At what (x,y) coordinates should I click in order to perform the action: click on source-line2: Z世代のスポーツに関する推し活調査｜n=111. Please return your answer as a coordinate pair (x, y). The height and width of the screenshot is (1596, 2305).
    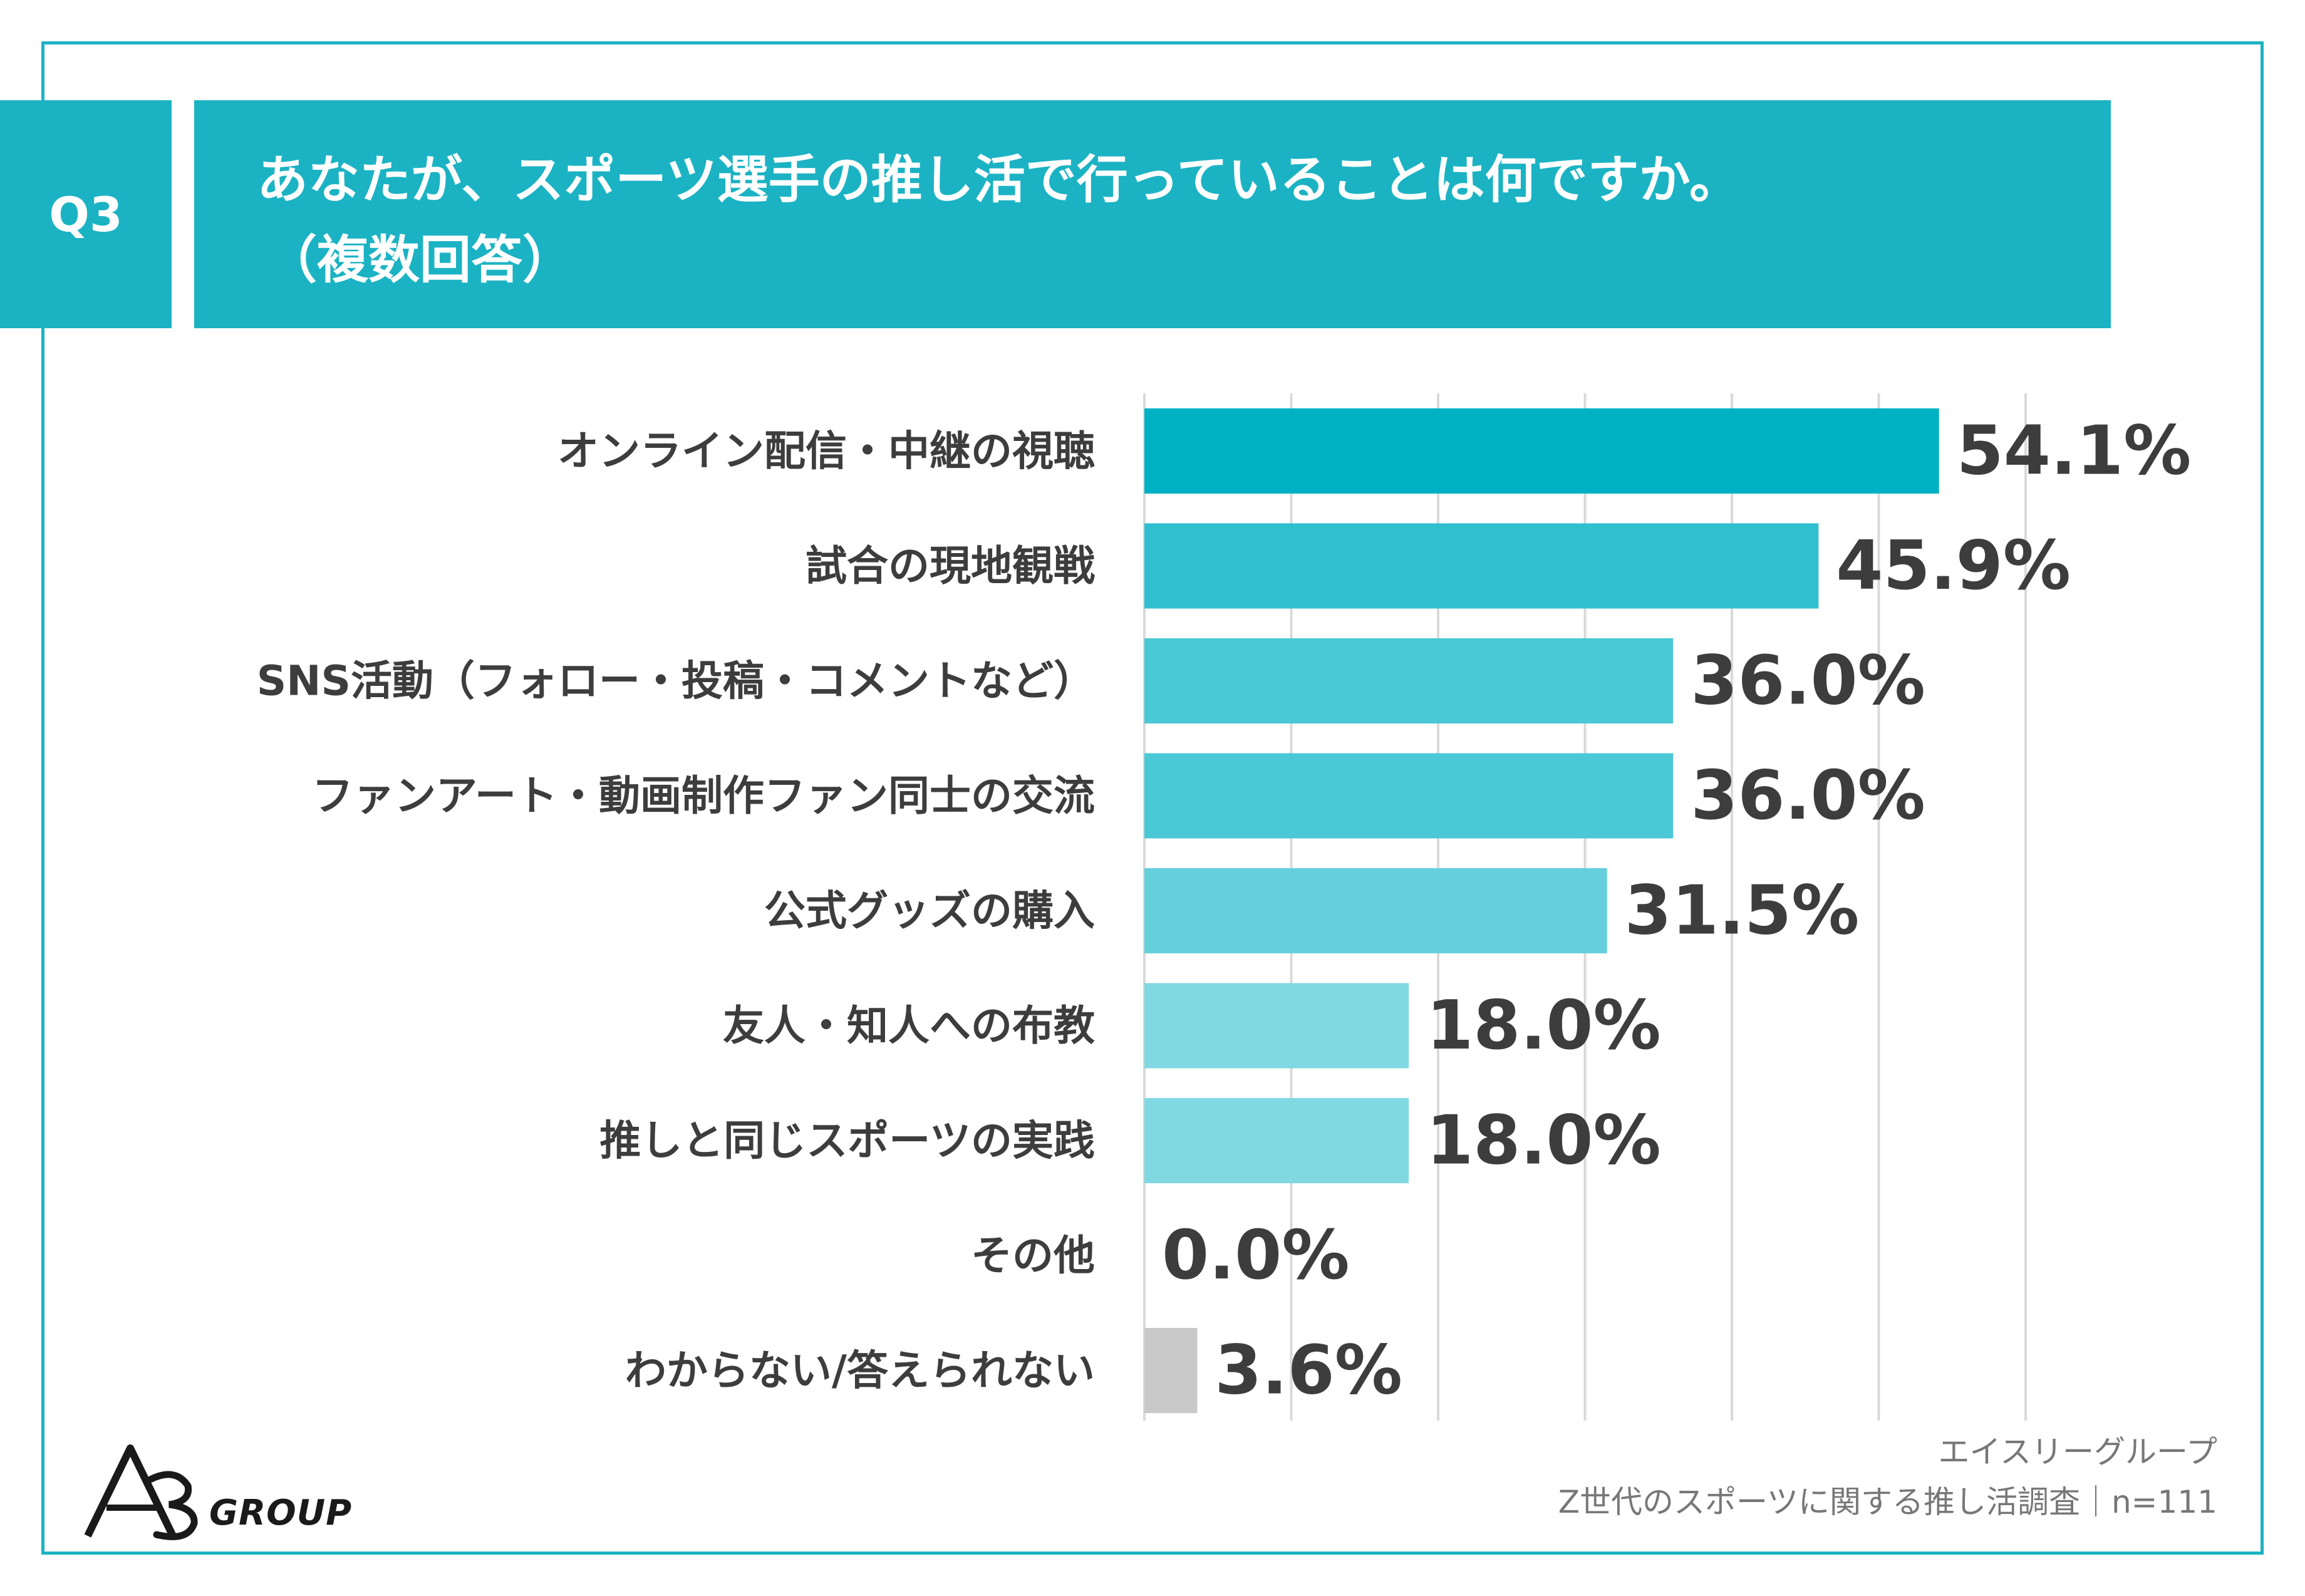
    Looking at the image, I should click on (1888, 1502).